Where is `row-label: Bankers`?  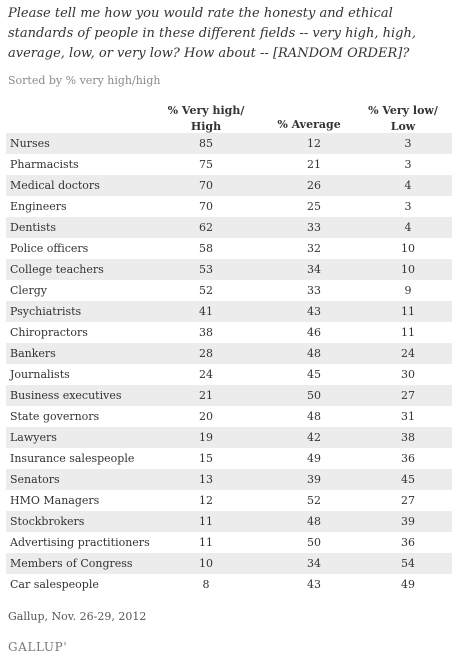
row-label: Bankers is located at coordinates (33, 353).